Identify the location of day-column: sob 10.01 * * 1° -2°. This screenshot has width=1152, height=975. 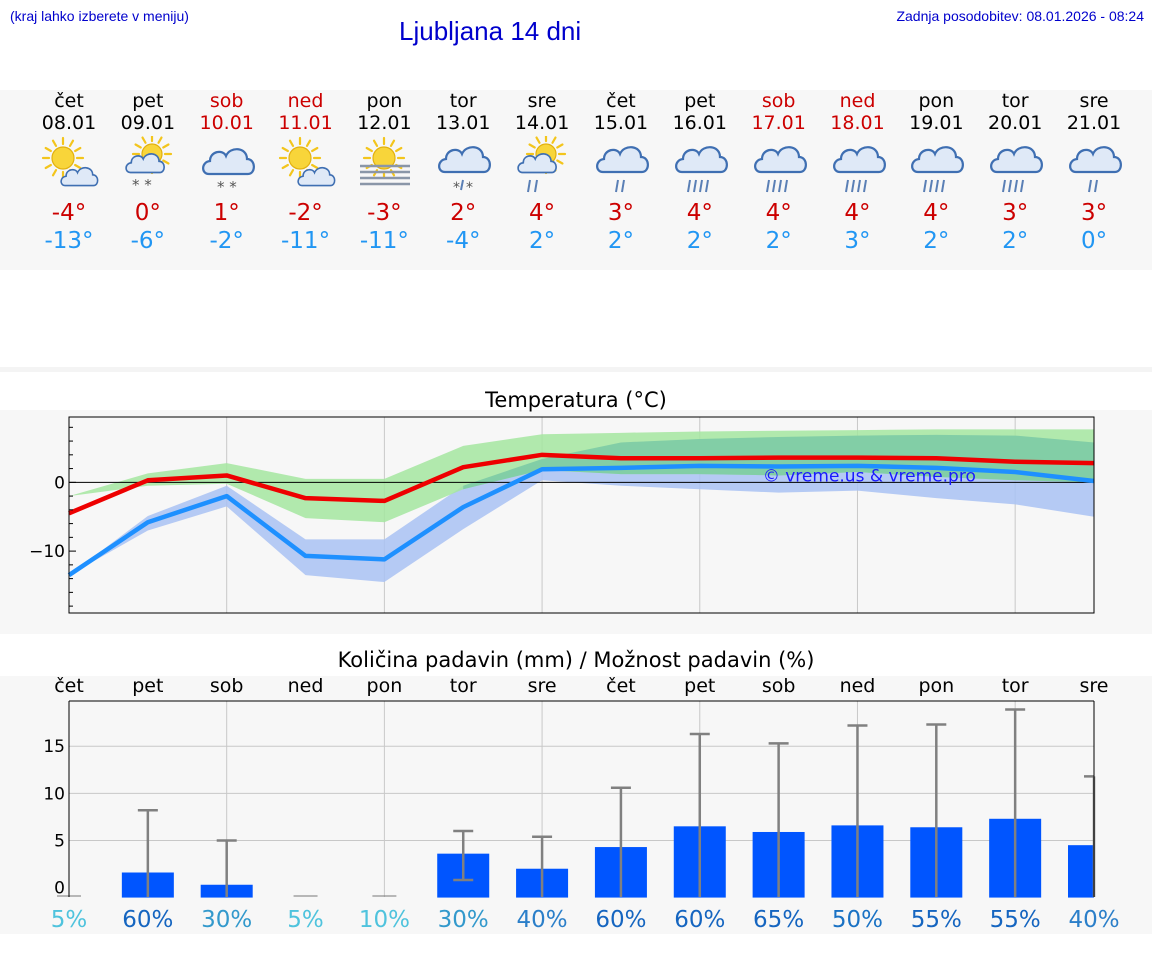
(227, 172).